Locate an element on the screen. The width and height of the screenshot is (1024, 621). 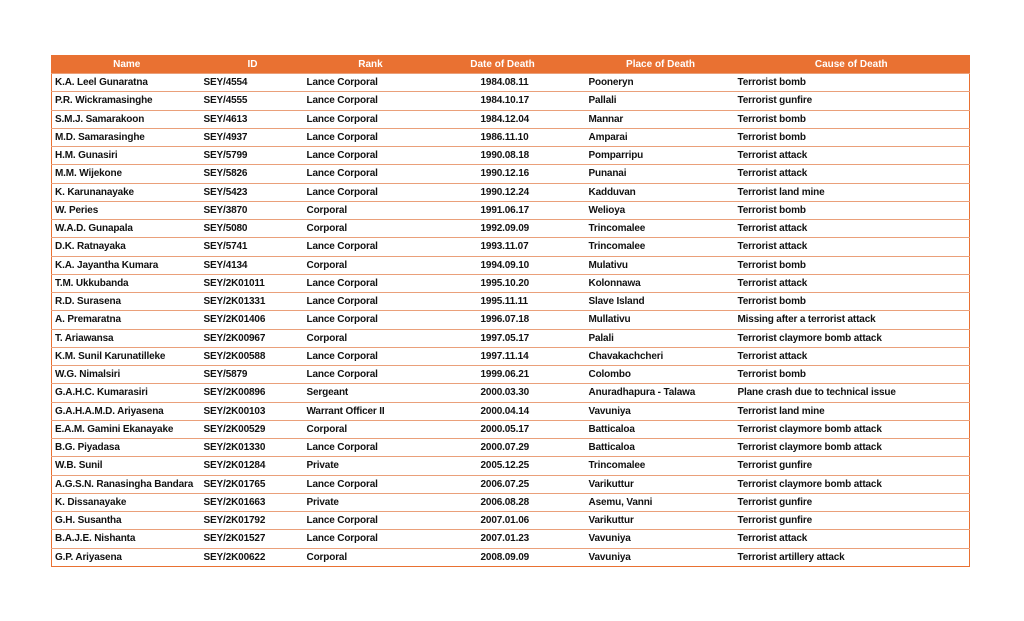
rank-cell: Warrant Officer II is located at coordinates (370, 411).